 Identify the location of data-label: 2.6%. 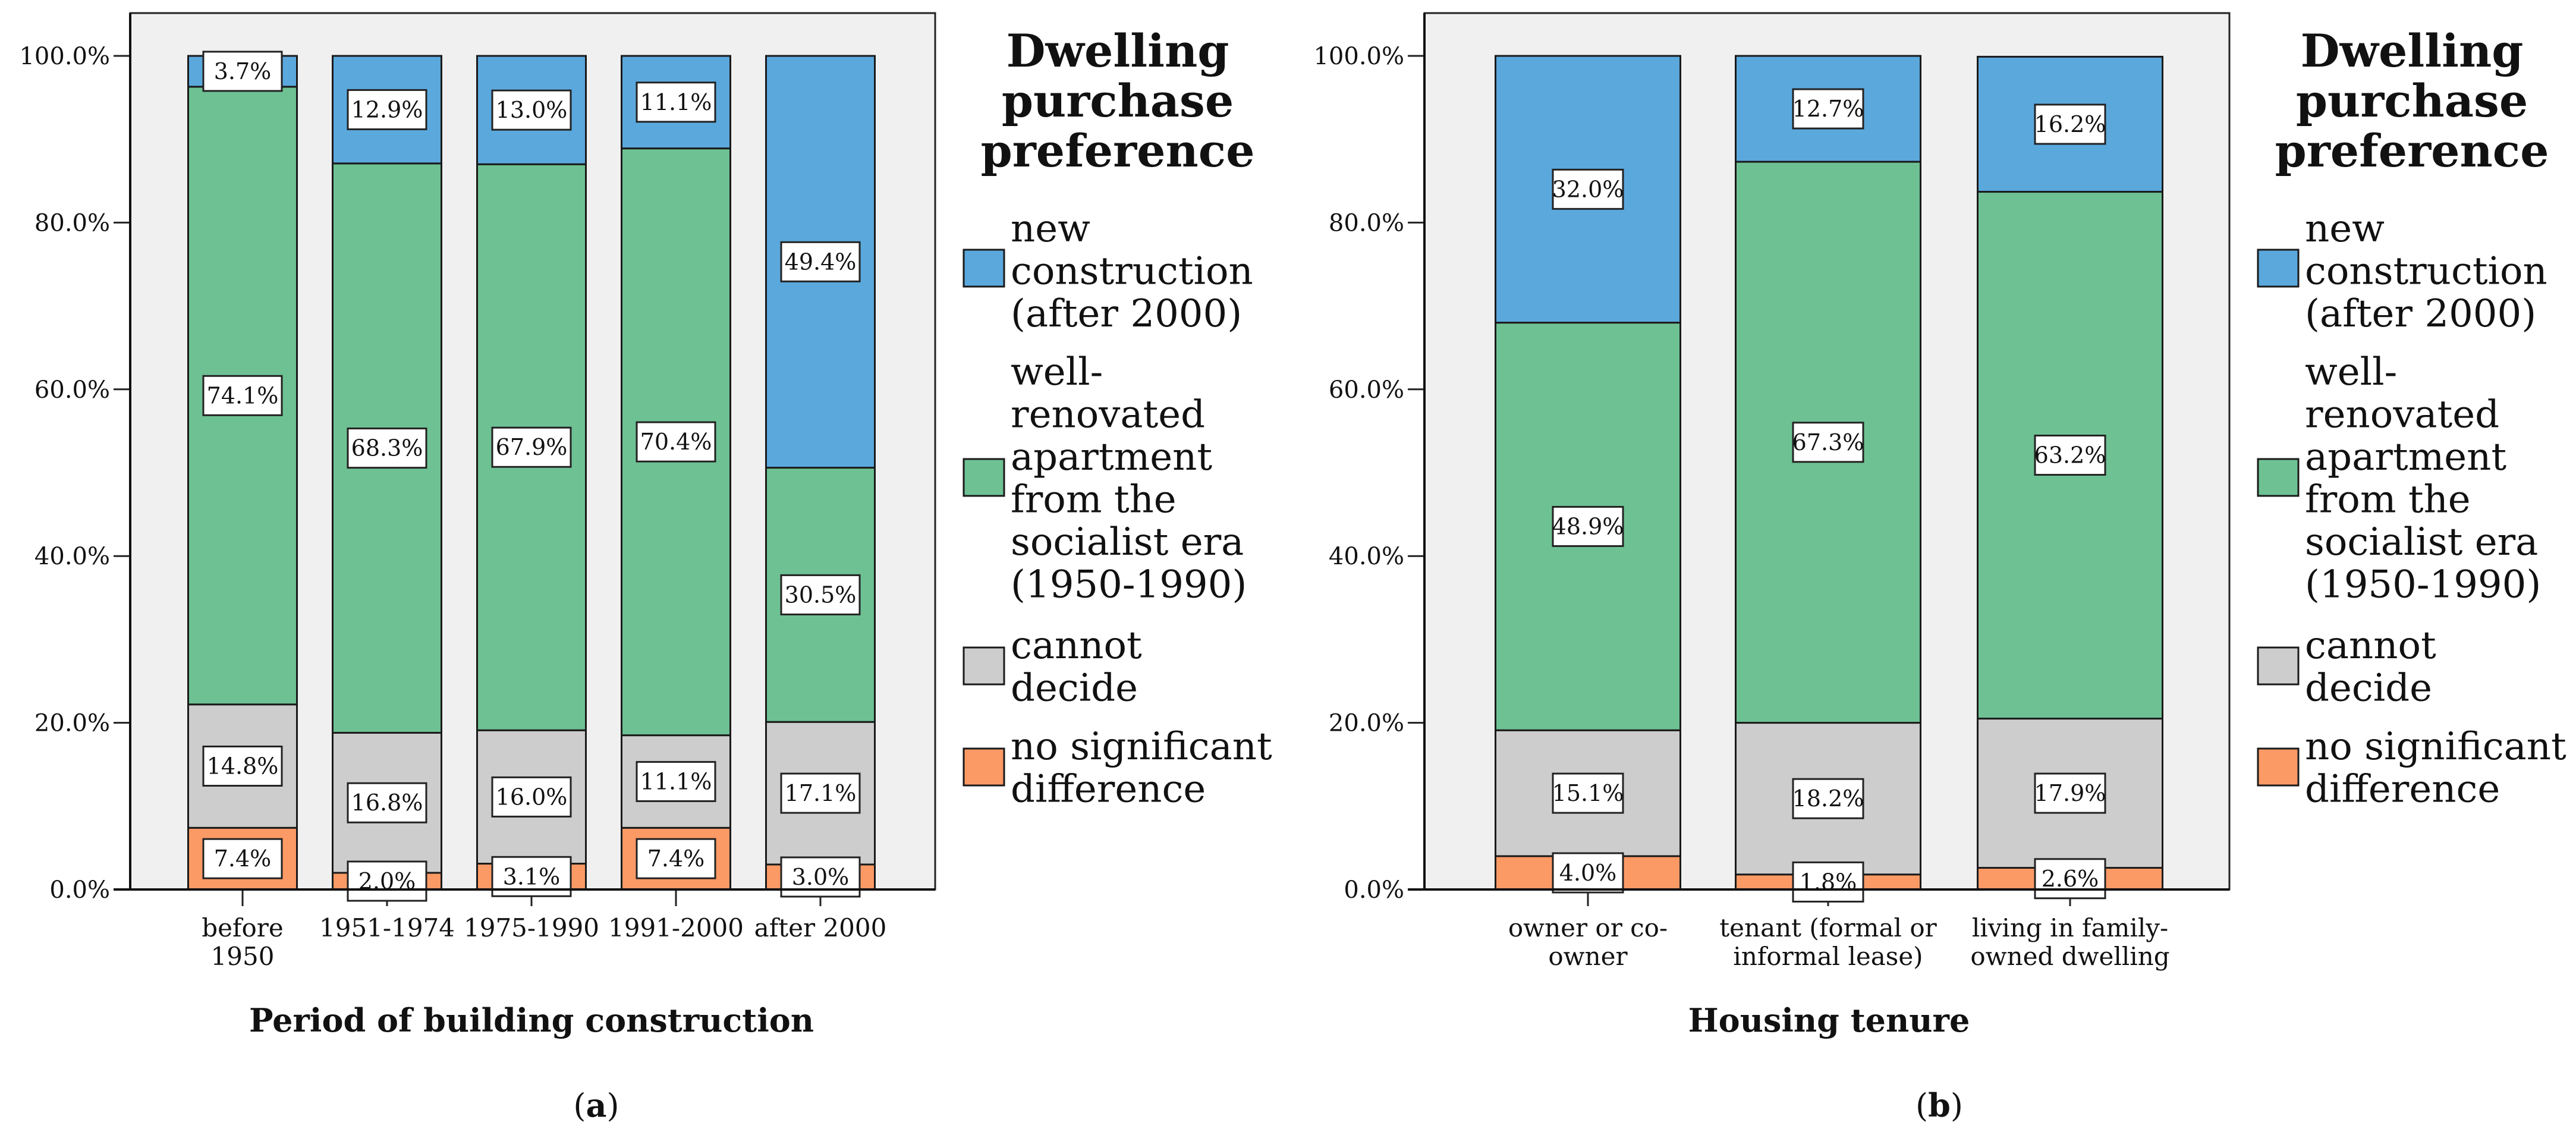
(2070, 879).